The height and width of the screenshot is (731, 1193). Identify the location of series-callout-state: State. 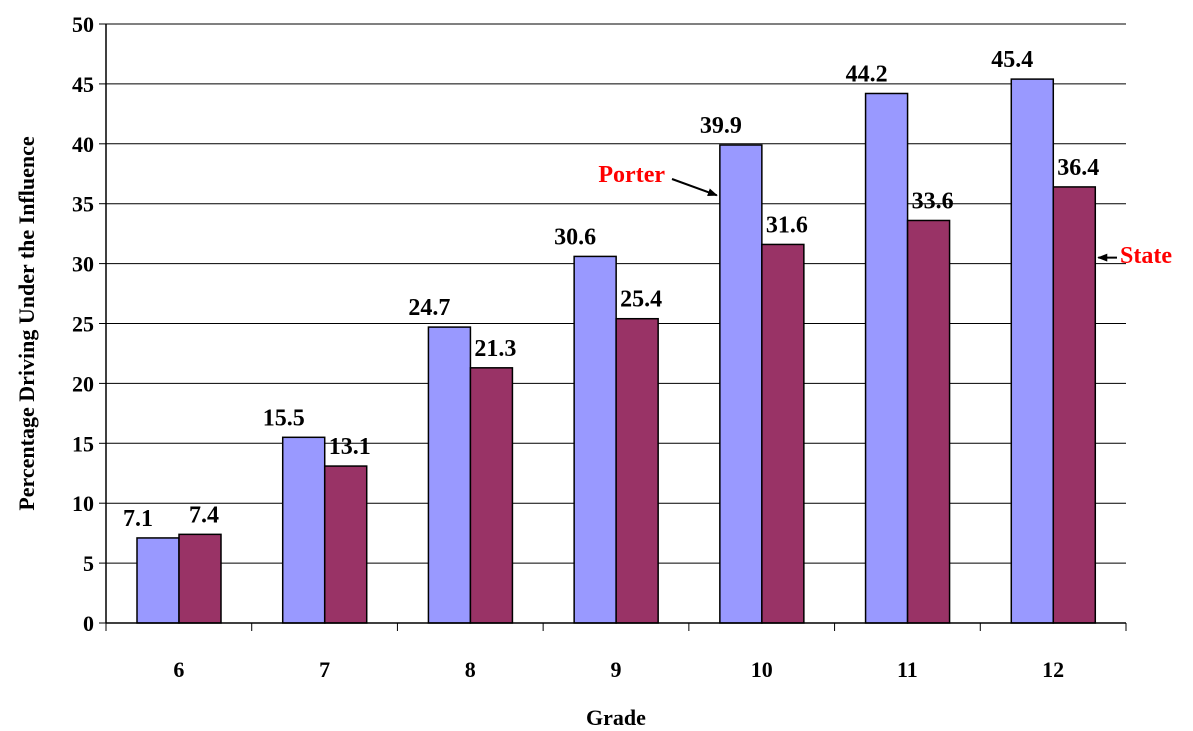
(1146, 256).